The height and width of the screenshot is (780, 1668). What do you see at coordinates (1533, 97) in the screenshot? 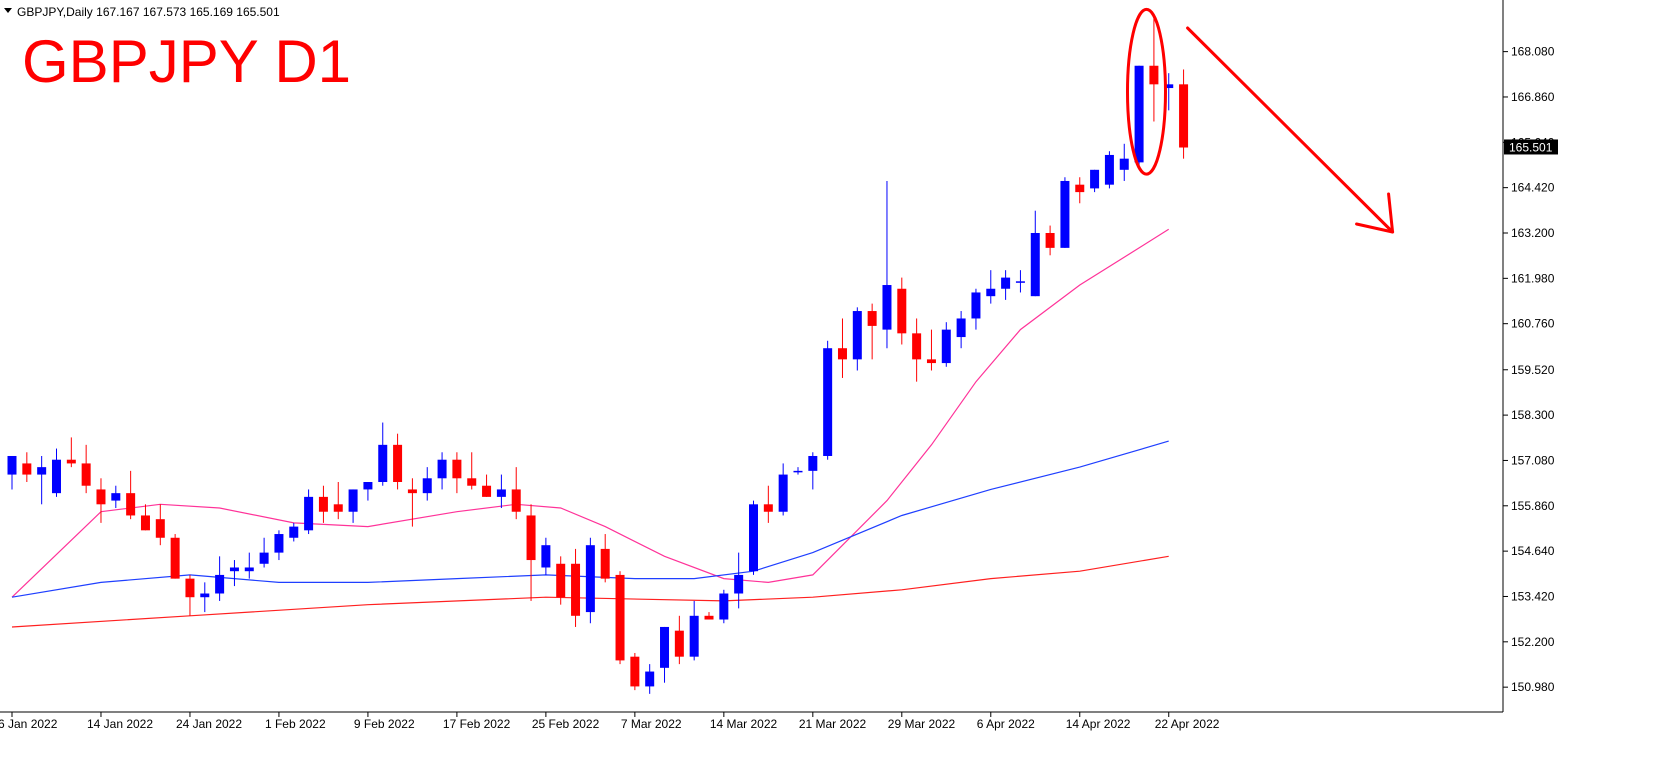
I see `y-tick-label: 166.860` at bounding box center [1533, 97].